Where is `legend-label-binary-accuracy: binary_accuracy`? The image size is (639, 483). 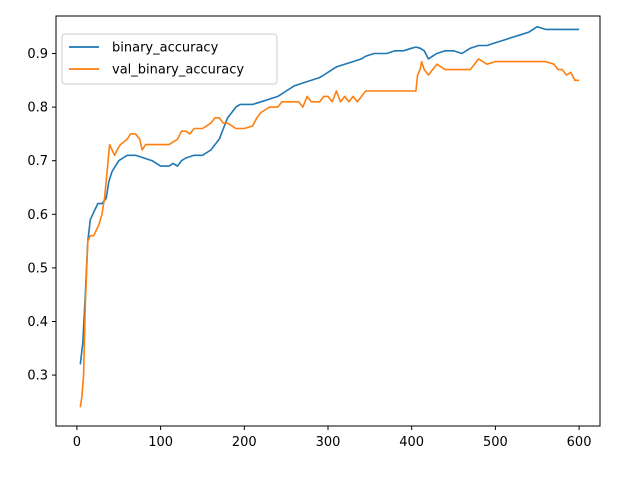 legend-label-binary-accuracy: binary_accuracy is located at coordinates (165, 48).